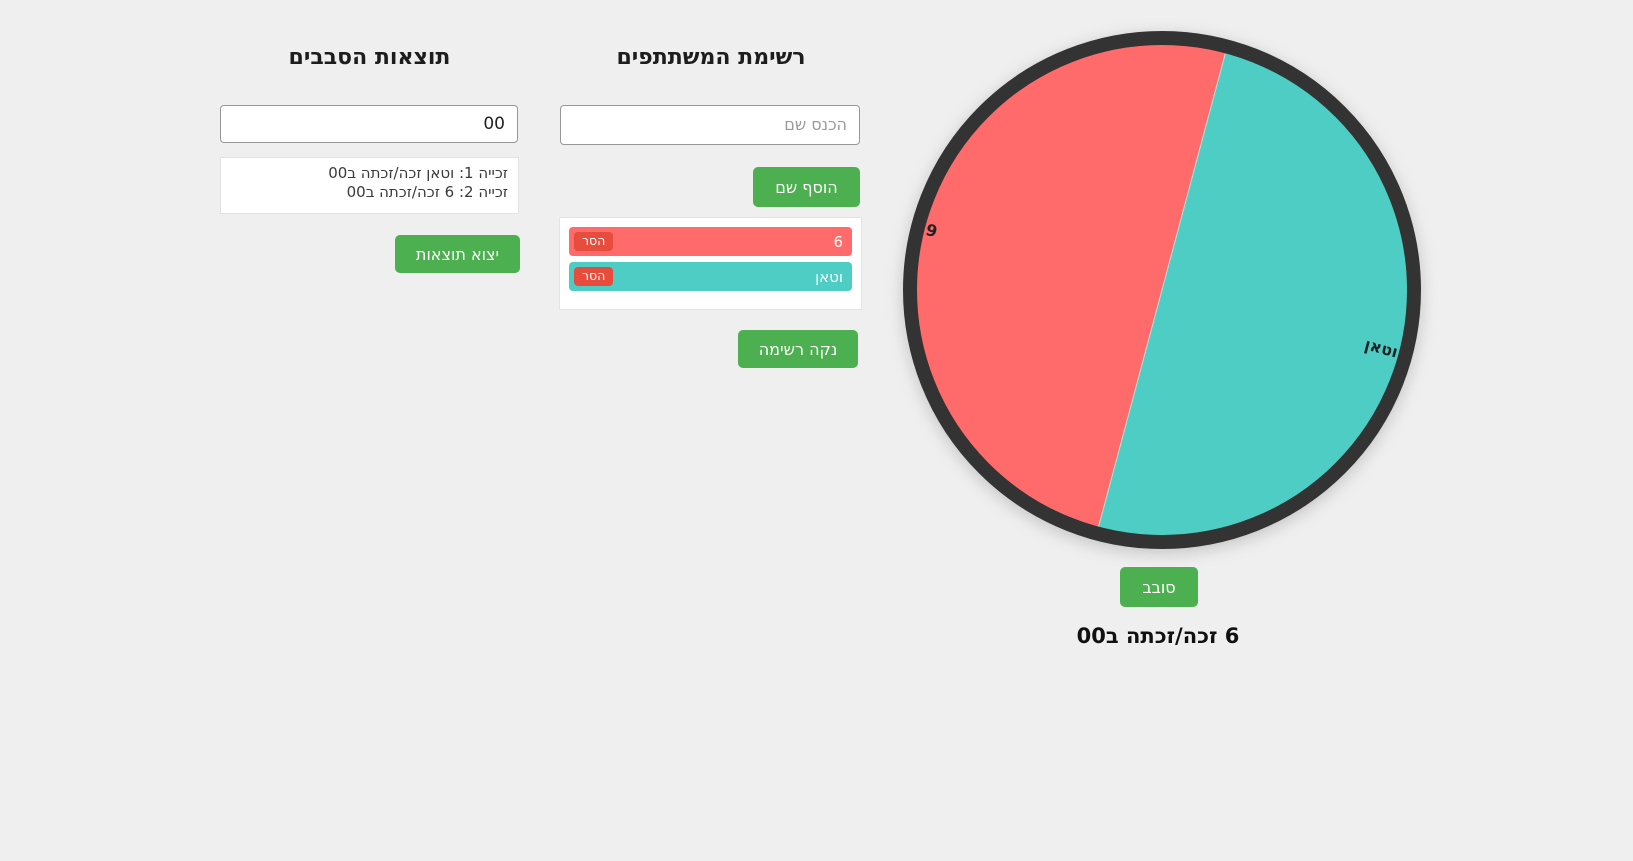  What do you see at coordinates (829, 276) in the screenshot?
I see `participant-name: וטאן` at bounding box center [829, 276].